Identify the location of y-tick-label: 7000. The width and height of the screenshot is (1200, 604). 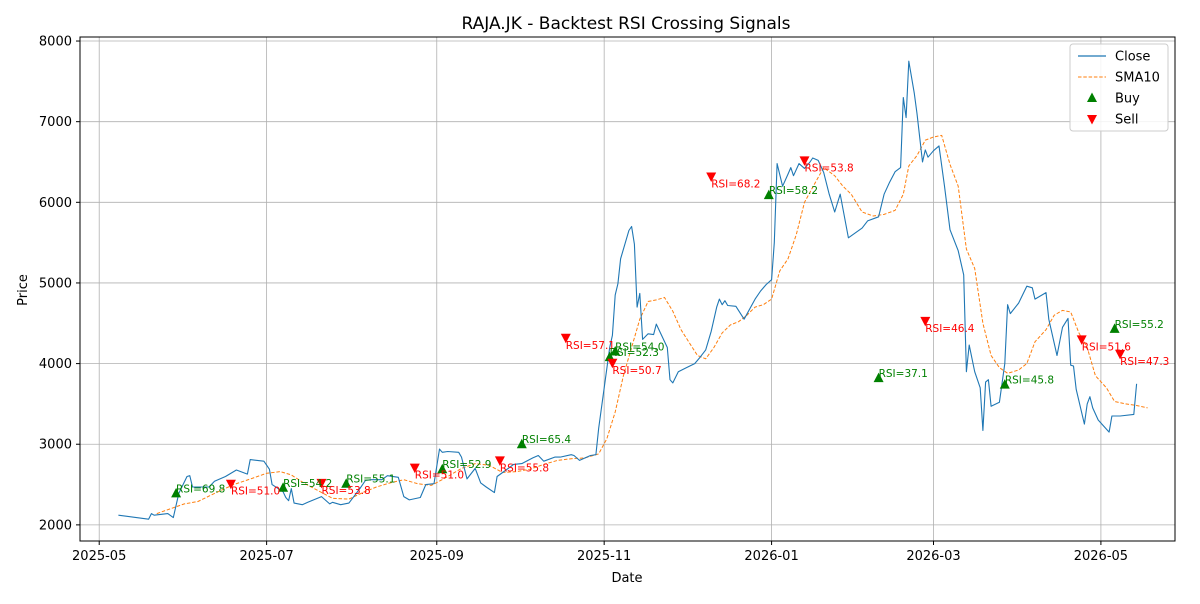
(55, 122).